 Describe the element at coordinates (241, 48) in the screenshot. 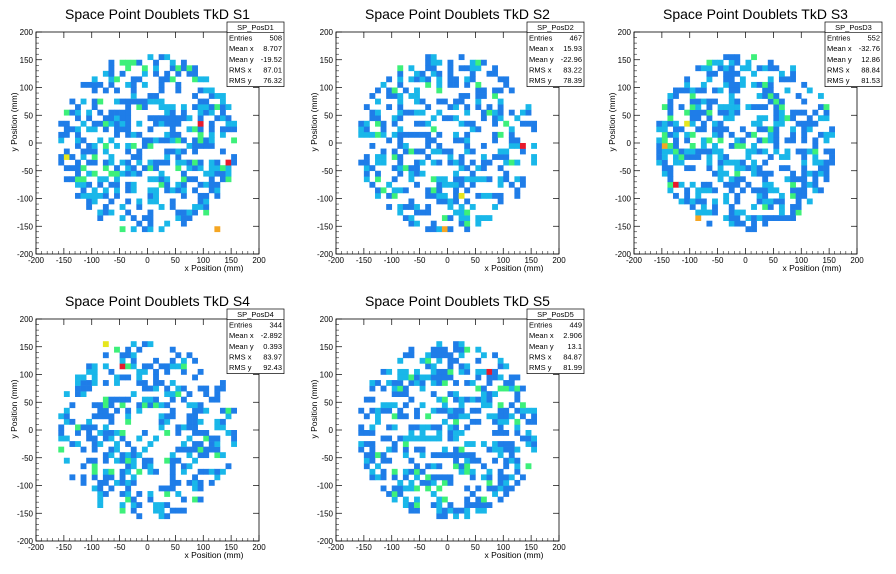

I see `stats-label: Mean x` at that location.